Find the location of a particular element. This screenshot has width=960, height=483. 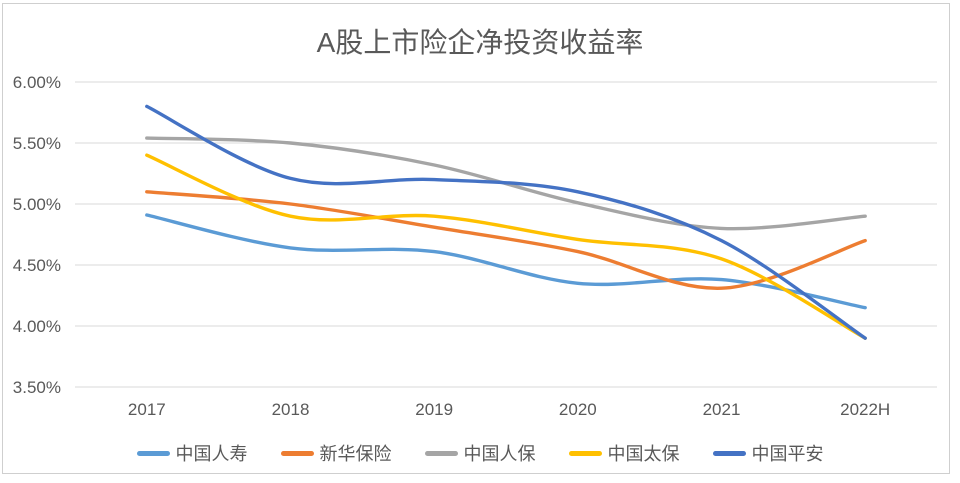

legend-label-cpic: 中国太保 is located at coordinates (643, 454).